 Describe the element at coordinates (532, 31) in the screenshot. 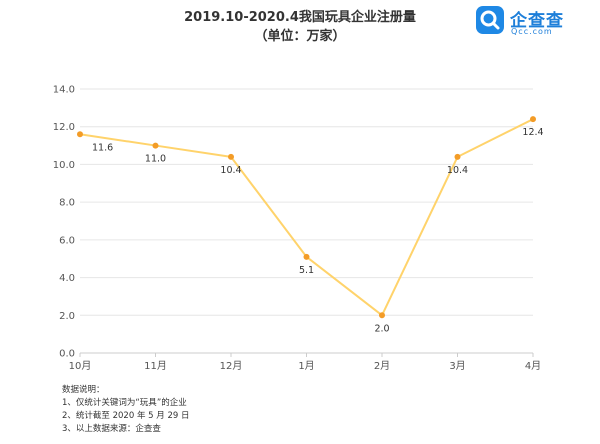

I see `logo-domain: Qcc.com` at that location.